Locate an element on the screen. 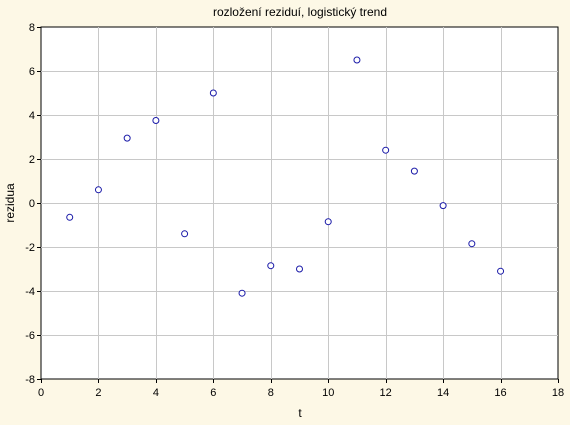 The image size is (570, 425). y-tick-label: -2 is located at coordinates (30, 248).